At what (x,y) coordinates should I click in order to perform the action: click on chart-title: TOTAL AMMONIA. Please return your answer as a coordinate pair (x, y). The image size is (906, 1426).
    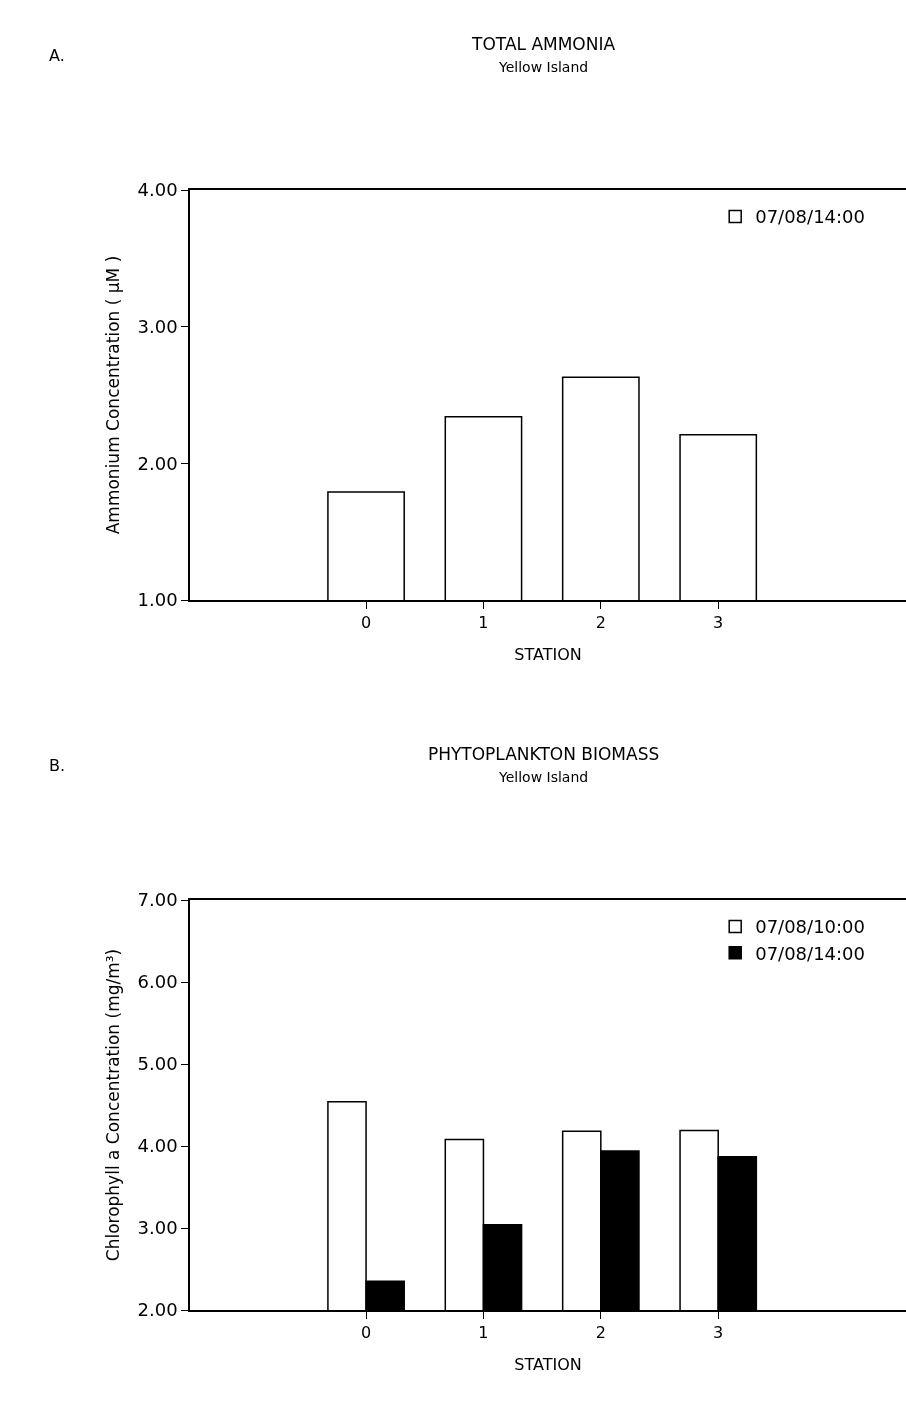
    Looking at the image, I should click on (543, 43).